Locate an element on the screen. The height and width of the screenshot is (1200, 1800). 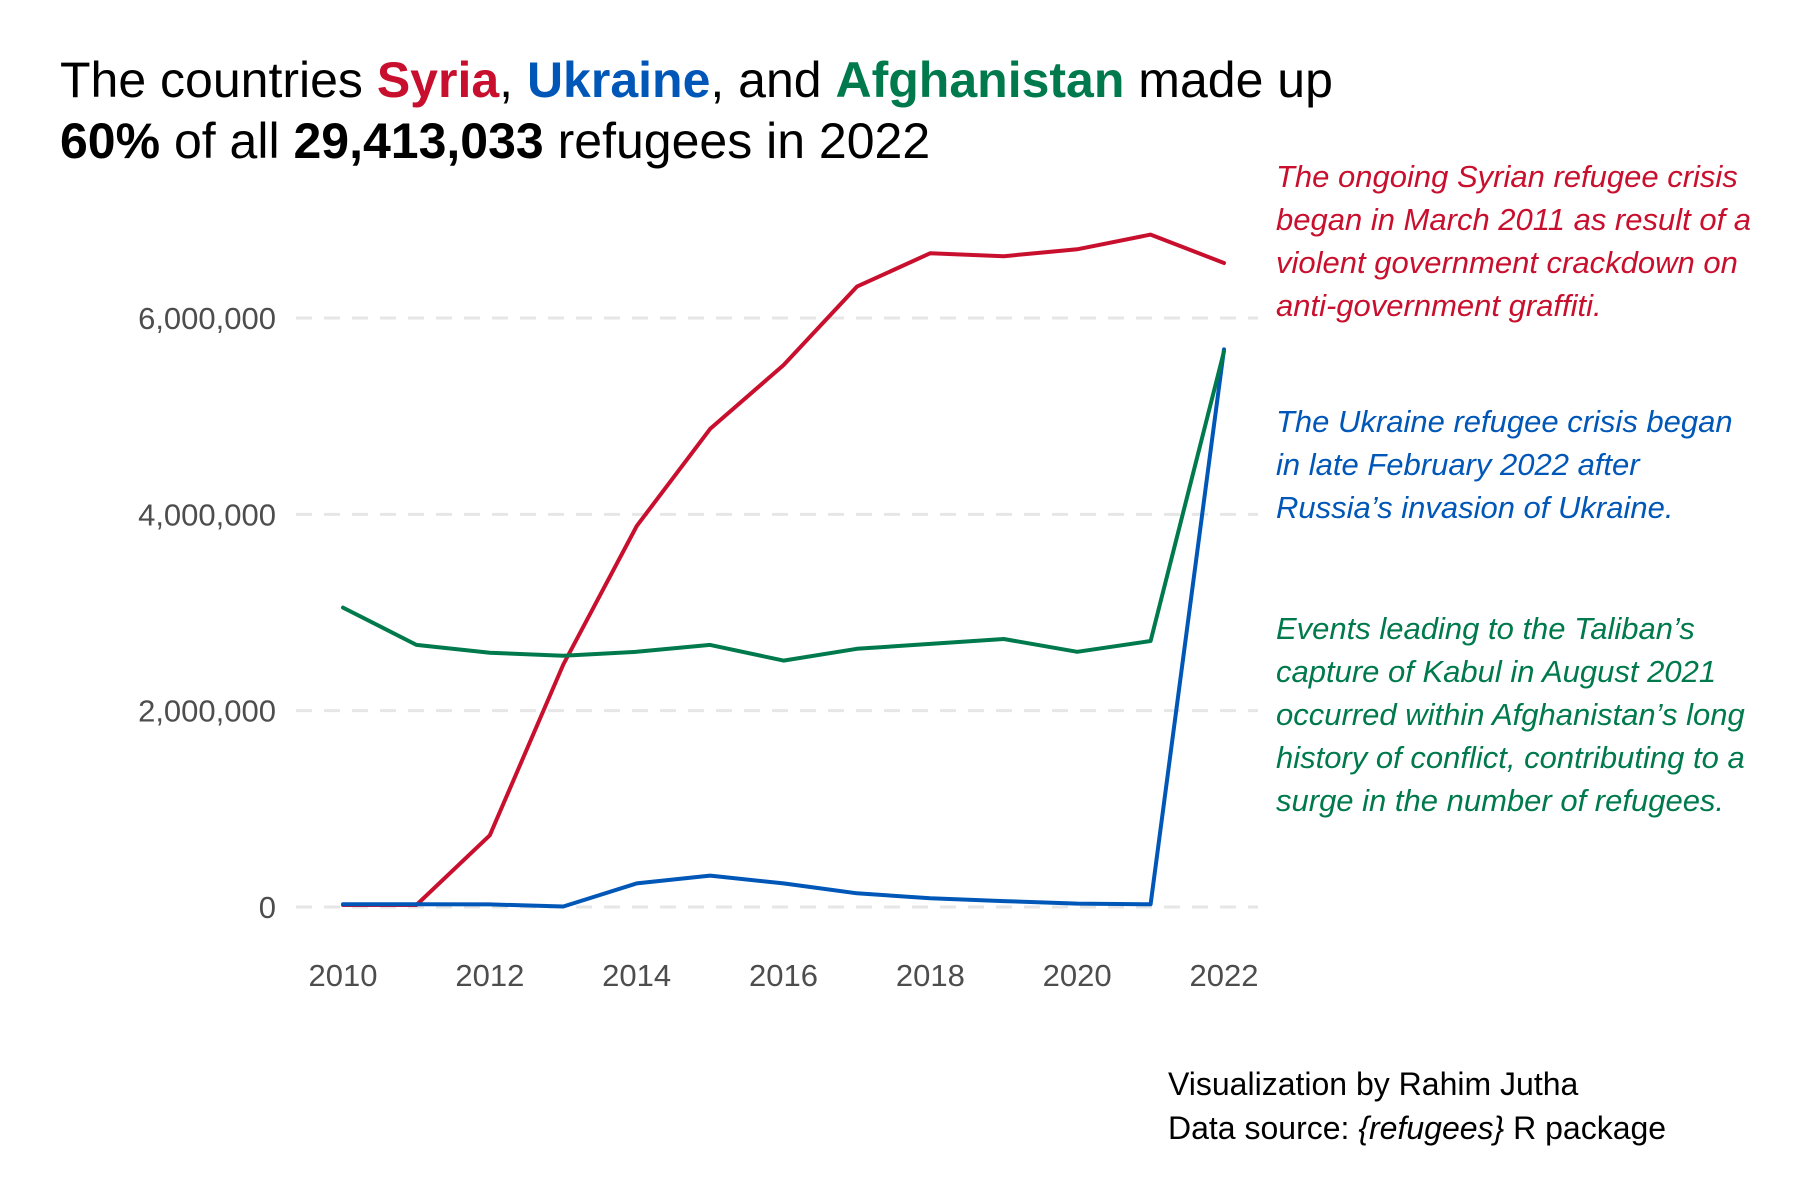
caption-text: R package is located at coordinates (1585, 1128).